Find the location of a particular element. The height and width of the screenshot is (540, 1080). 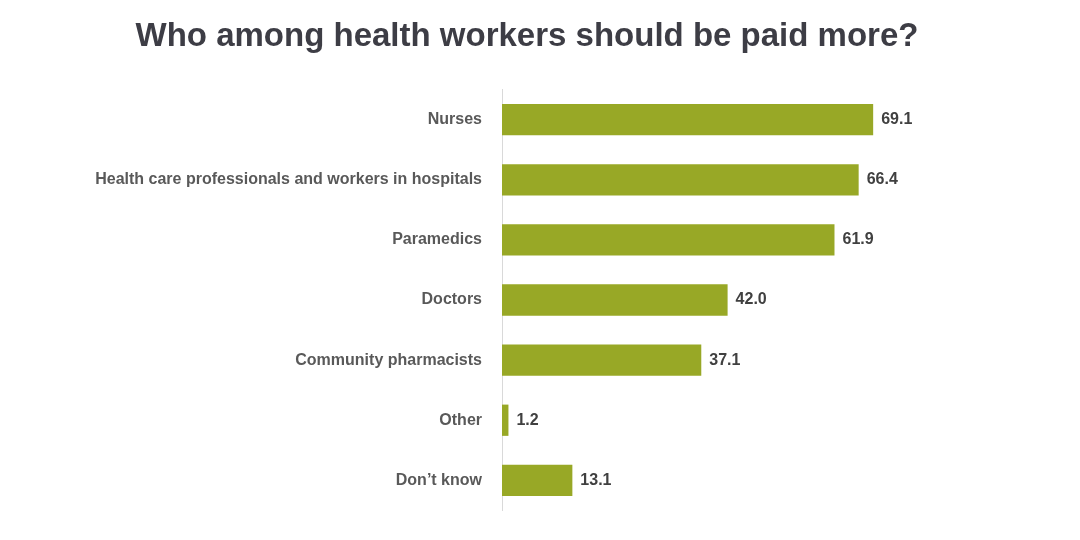

data-label: 69.1 is located at coordinates (897, 119).